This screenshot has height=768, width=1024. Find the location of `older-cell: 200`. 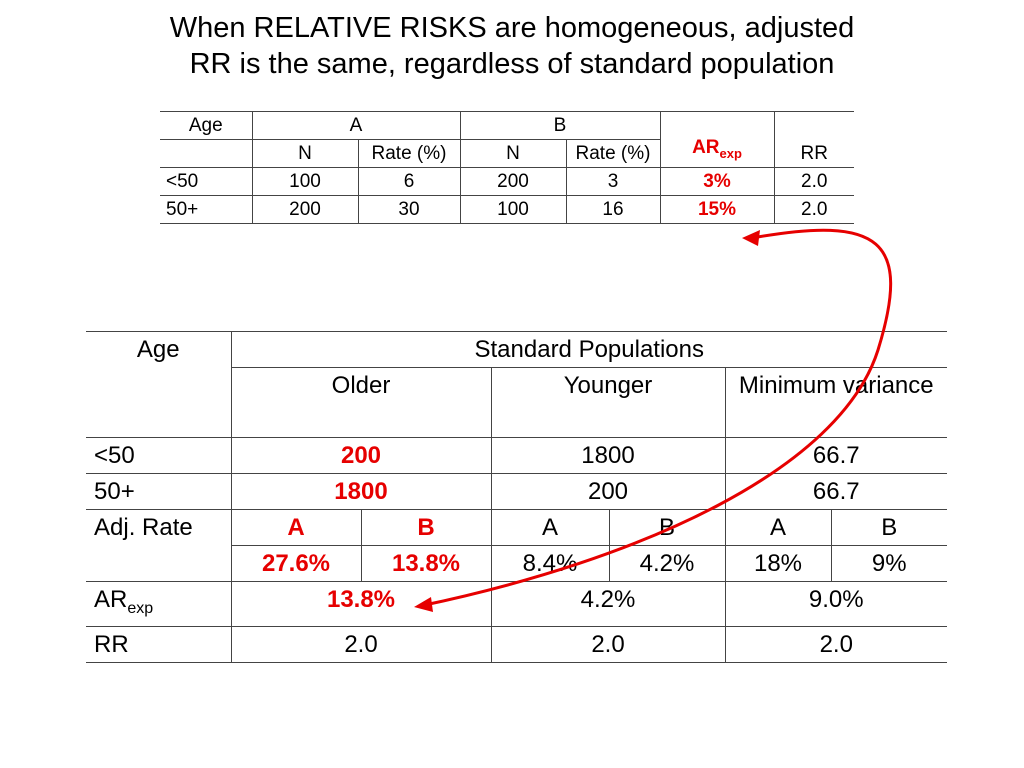

older-cell: 200 is located at coordinates (360, 455).